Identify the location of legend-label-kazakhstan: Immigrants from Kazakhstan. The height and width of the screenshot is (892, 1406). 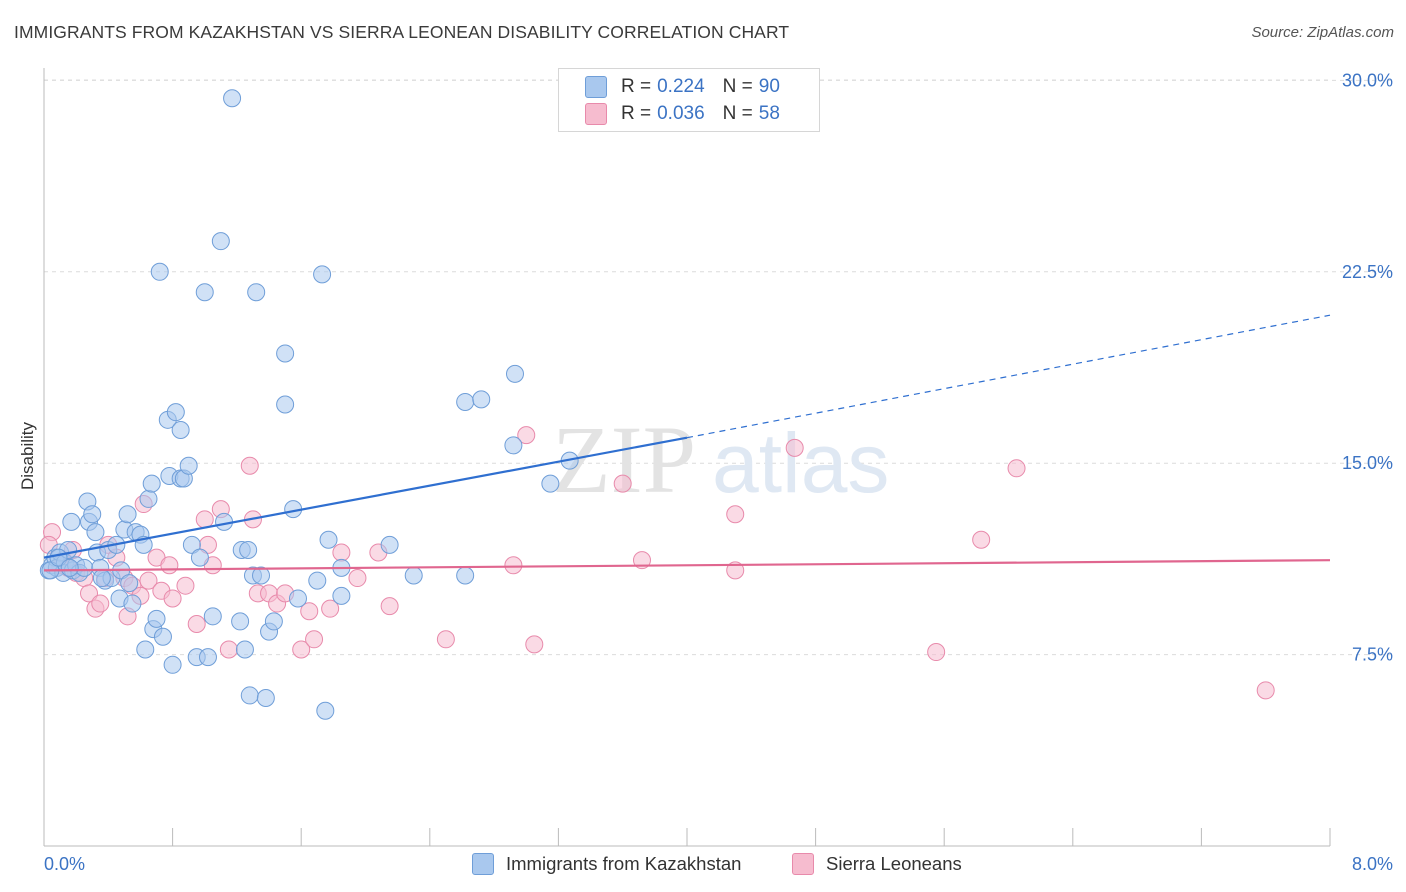
(624, 863).